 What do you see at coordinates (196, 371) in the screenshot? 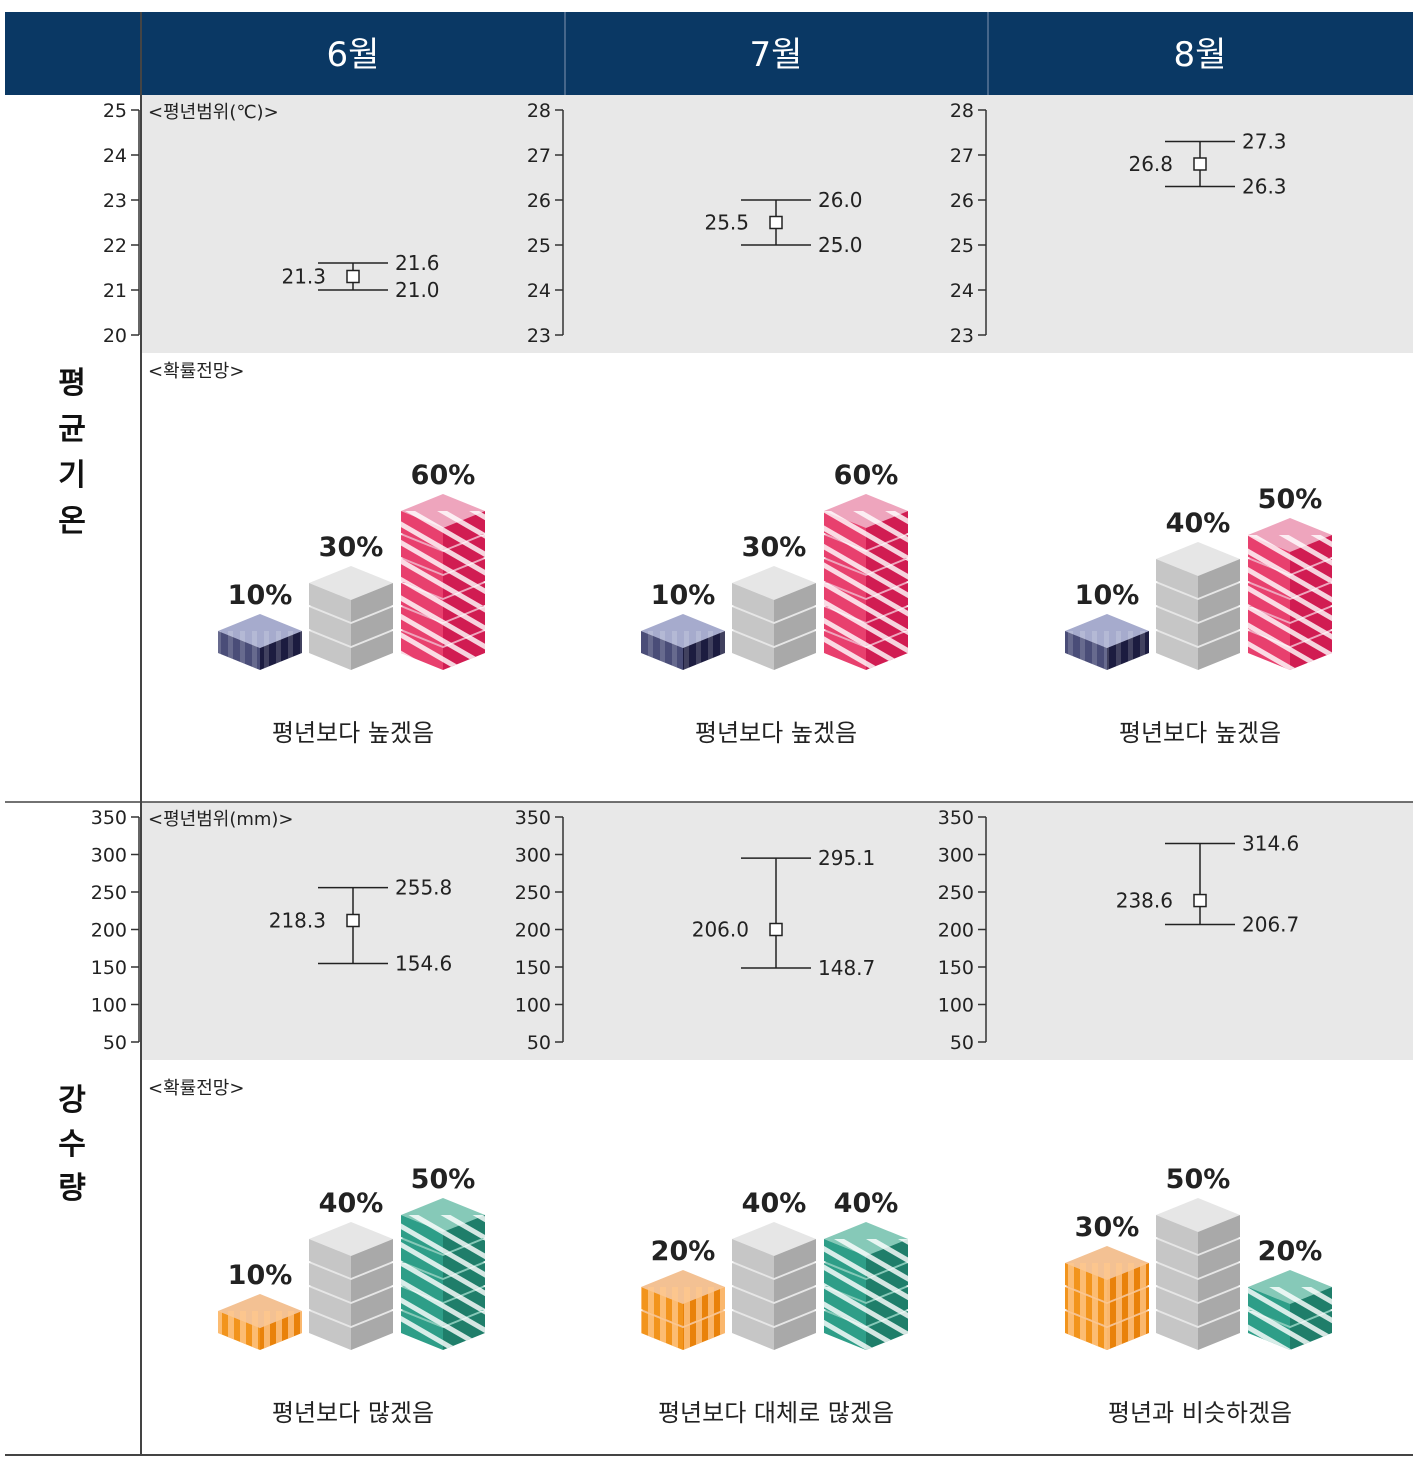
I see `temp-prob-label: <확률전망>` at bounding box center [196, 371].